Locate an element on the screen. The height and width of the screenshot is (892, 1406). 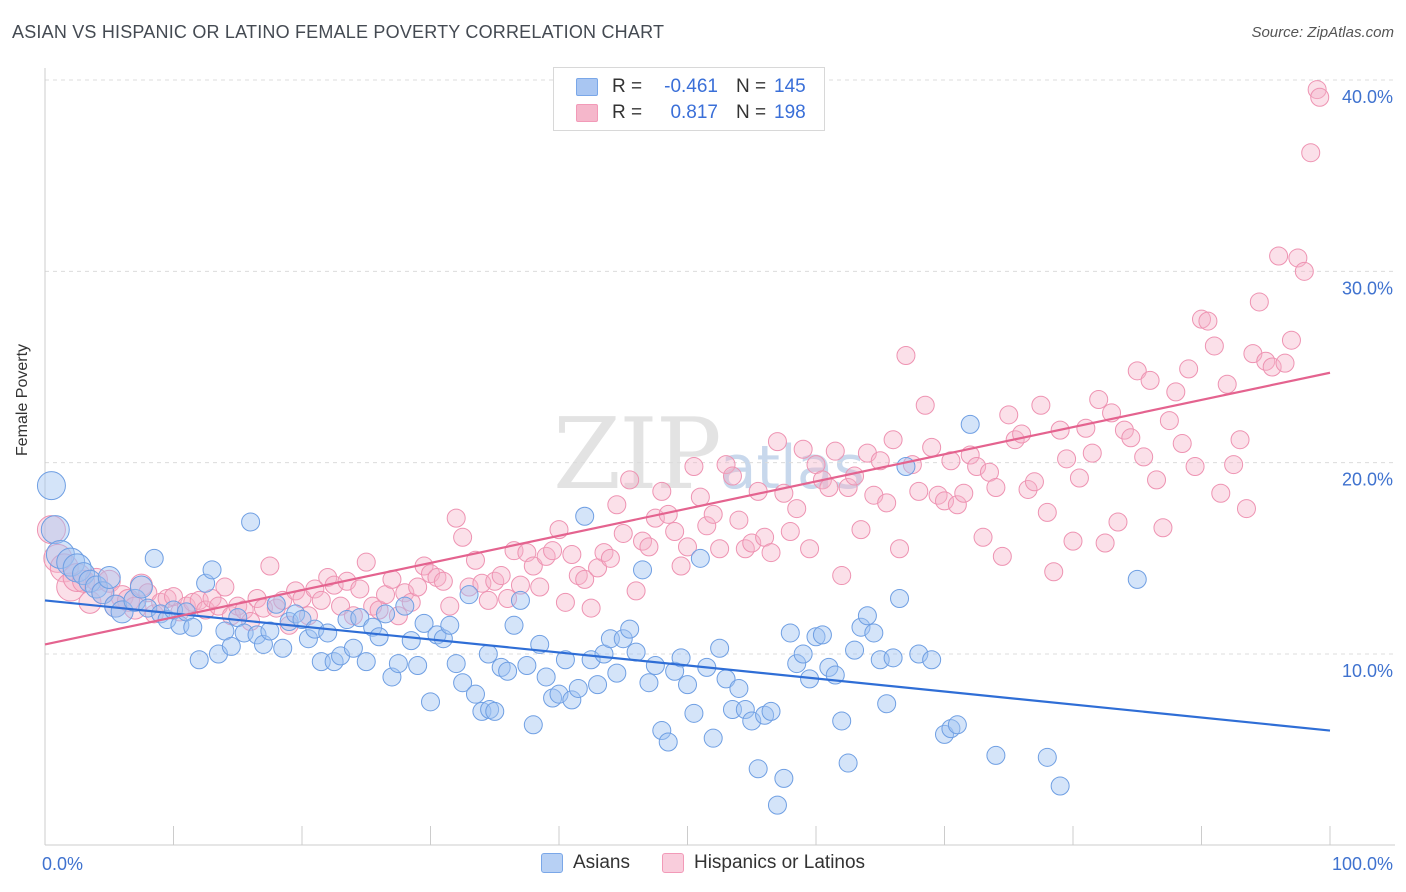
x-tick-label: 0.0% is located at coordinates (62, 864).